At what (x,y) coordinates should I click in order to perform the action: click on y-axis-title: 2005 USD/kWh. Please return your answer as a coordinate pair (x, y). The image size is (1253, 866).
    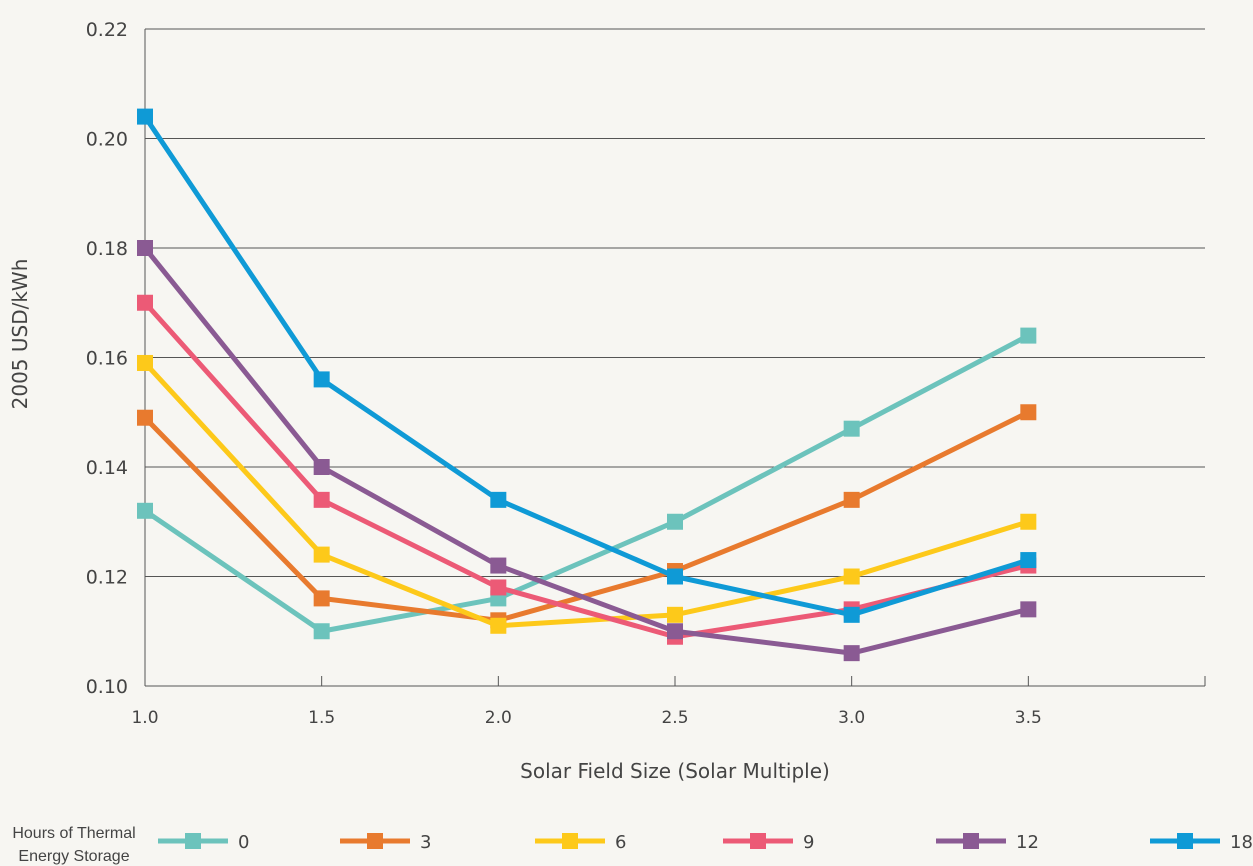
    Looking at the image, I should click on (20, 334).